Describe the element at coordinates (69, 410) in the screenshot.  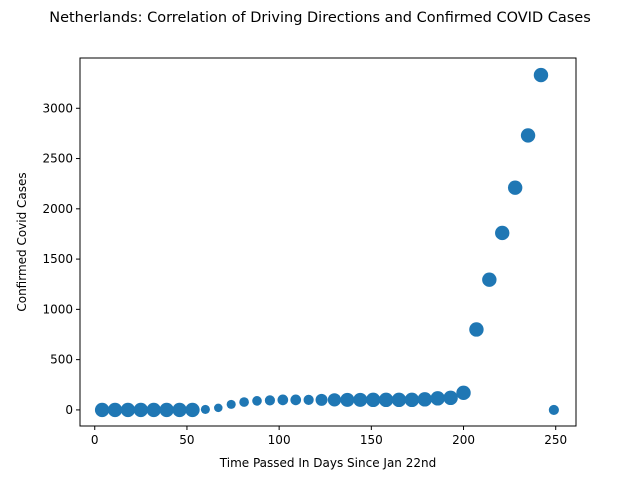
I see `y-tick-label: 0` at that location.